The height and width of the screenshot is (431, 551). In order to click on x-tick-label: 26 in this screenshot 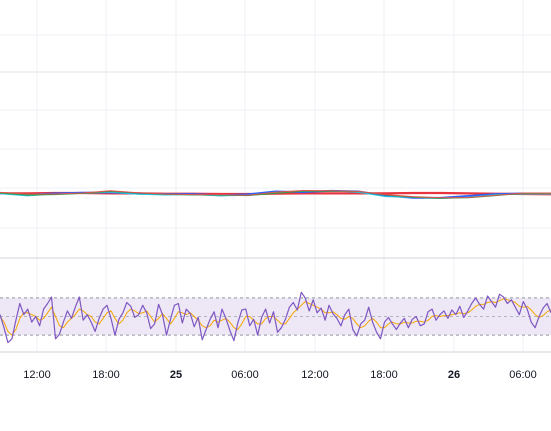, I will do `click(454, 375)`.